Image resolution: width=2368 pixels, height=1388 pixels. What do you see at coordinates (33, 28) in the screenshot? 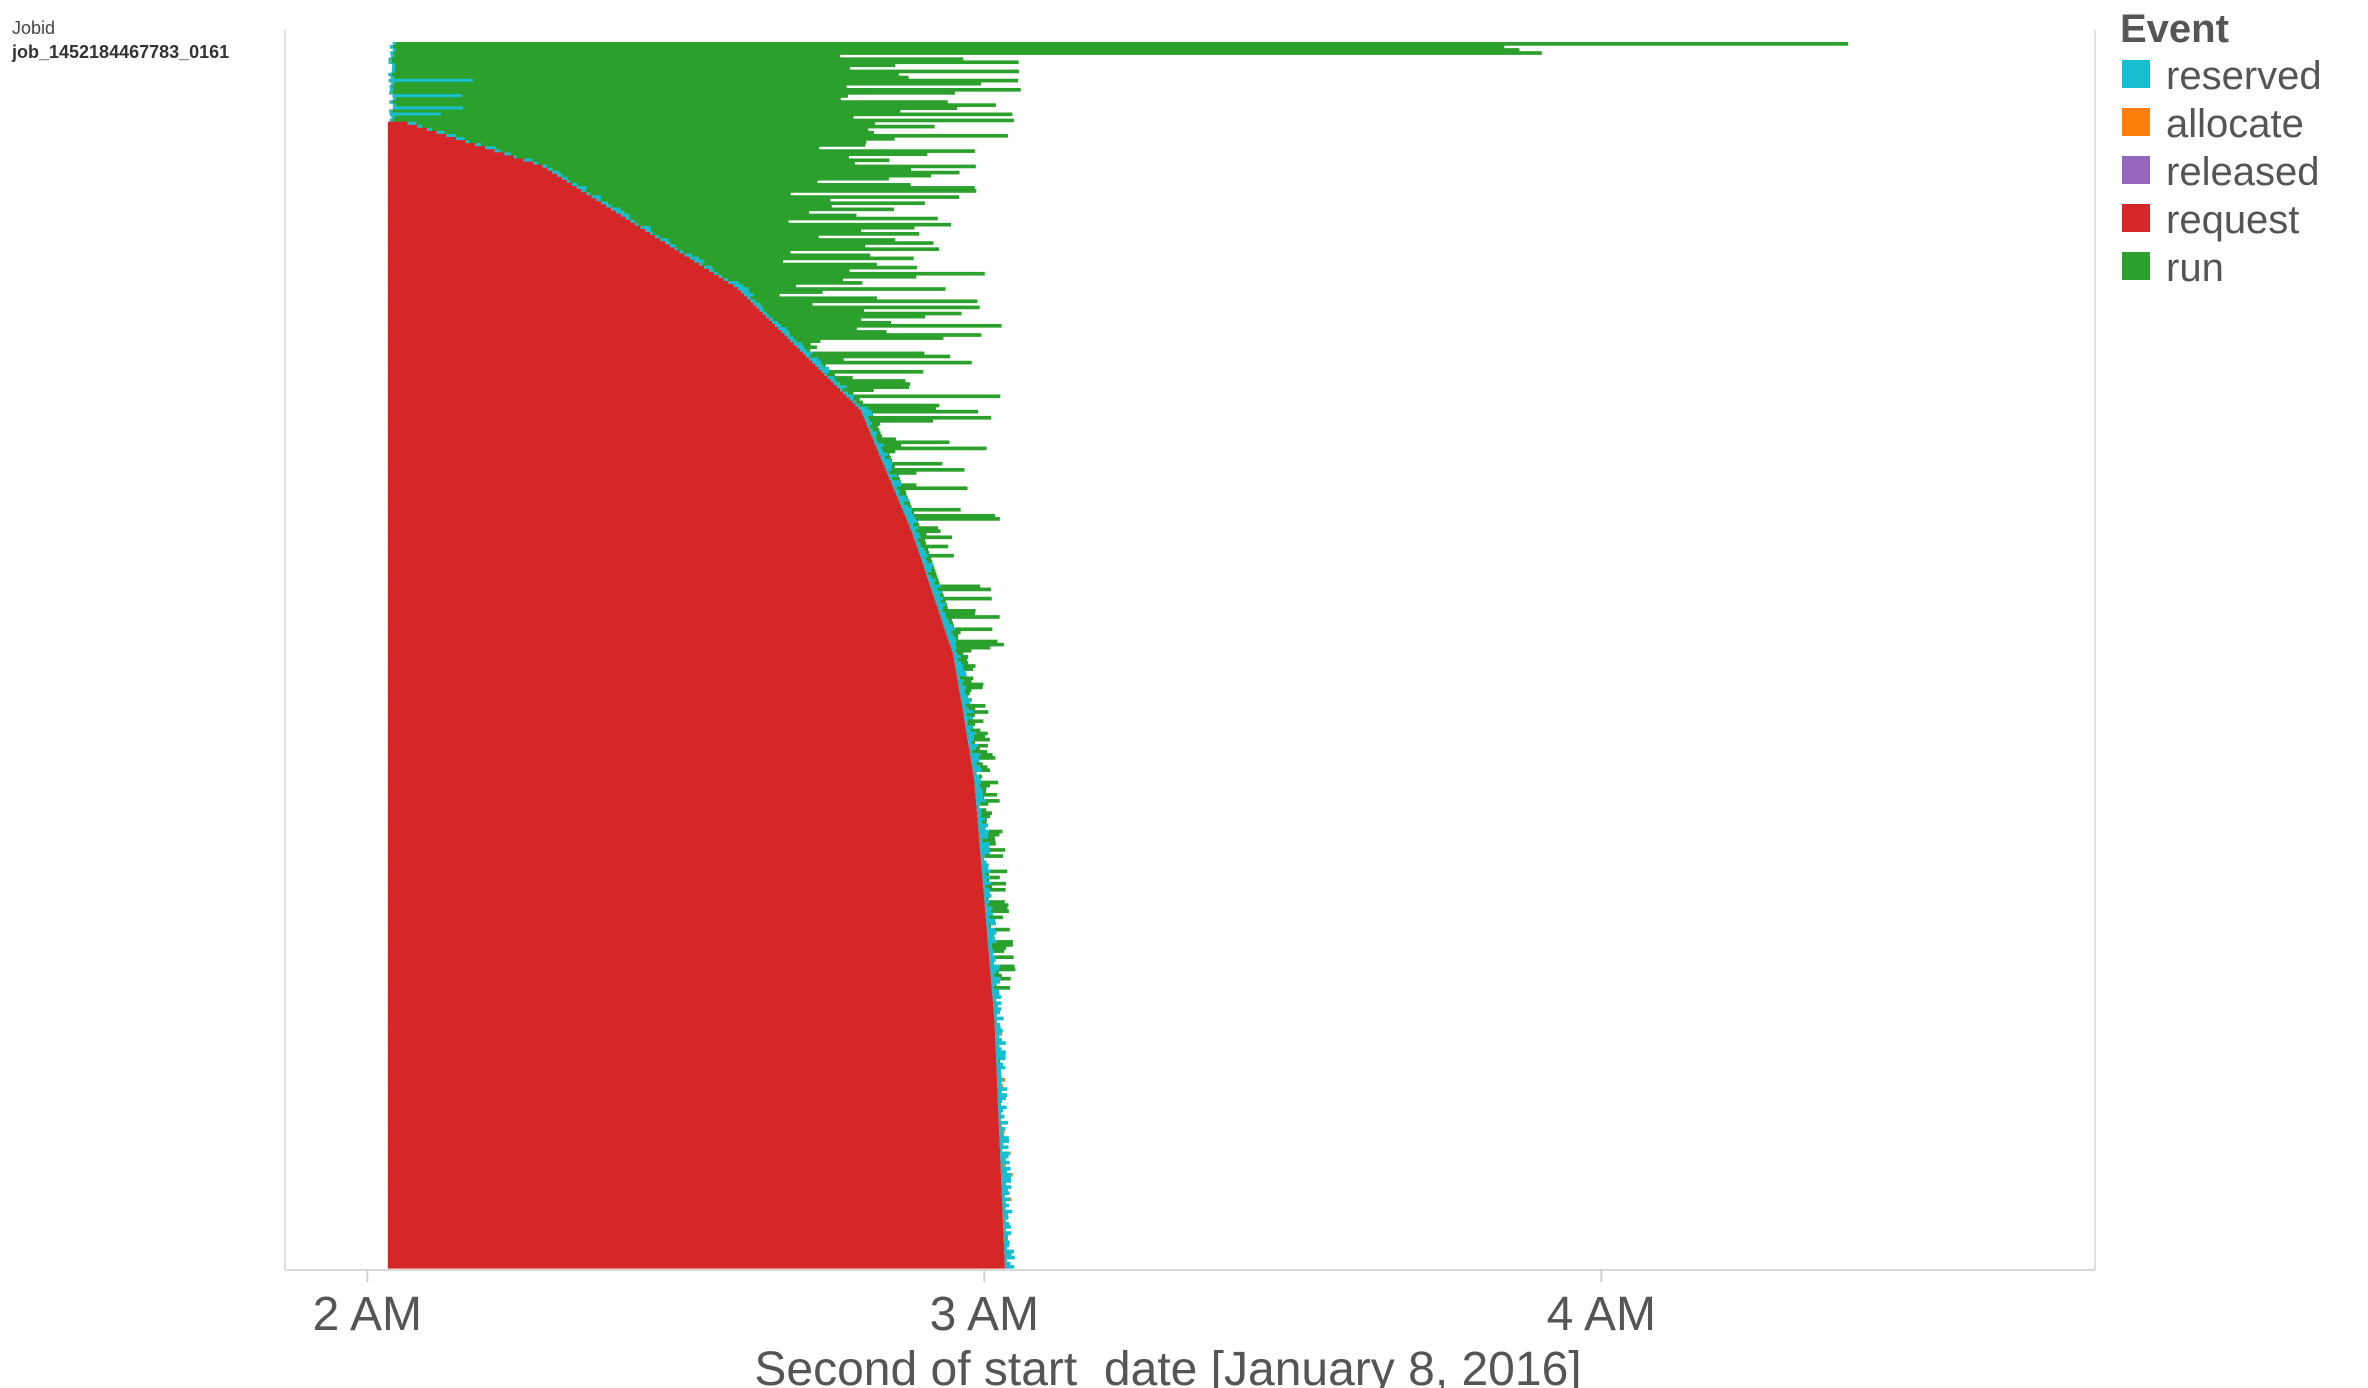
I see `row-field-header: Jobid` at bounding box center [33, 28].